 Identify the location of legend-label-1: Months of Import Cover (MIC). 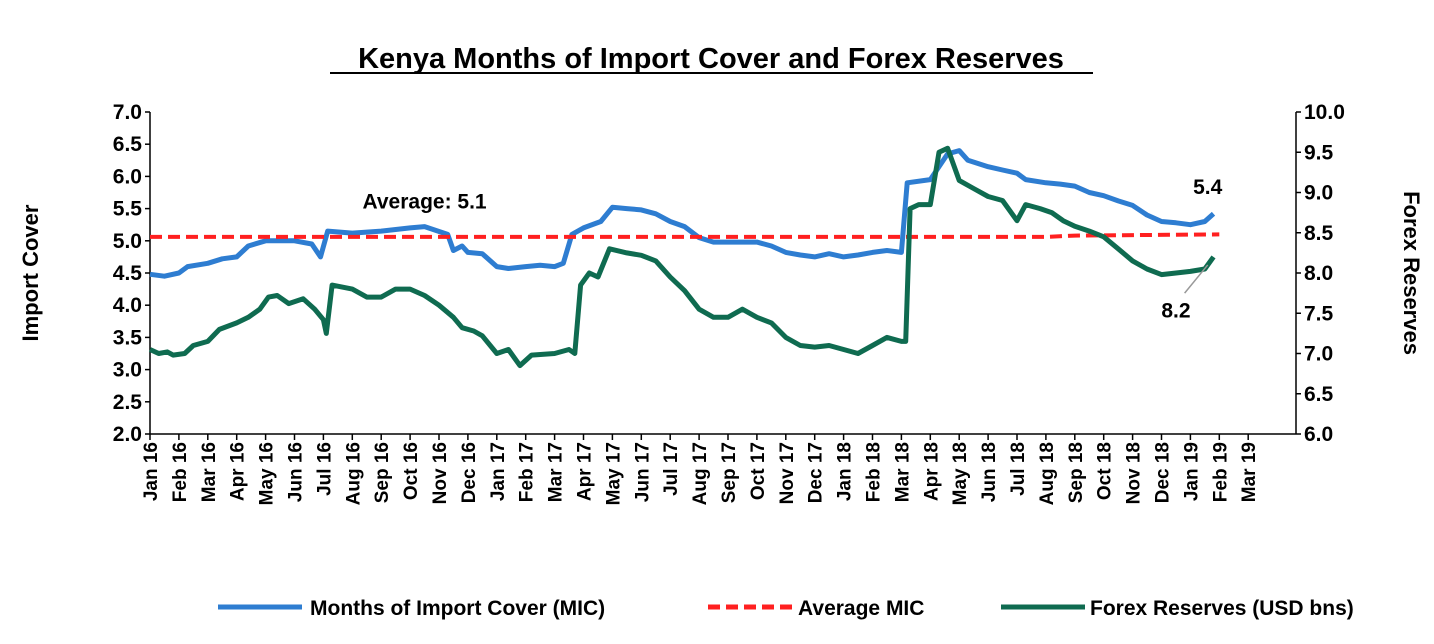
(457, 608).